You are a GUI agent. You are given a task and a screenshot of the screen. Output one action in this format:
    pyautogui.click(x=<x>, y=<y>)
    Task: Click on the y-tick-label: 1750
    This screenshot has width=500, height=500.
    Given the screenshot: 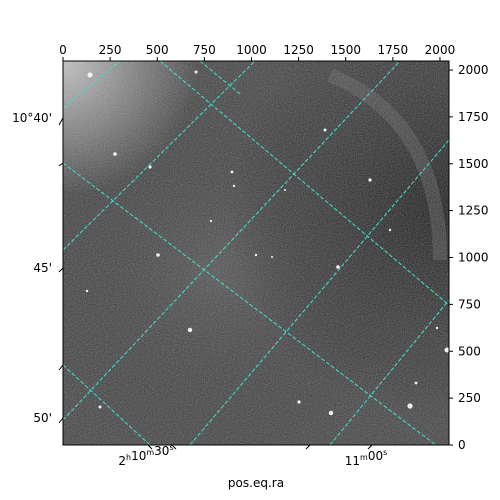 What is the action you would take?
    pyautogui.click(x=473, y=117)
    